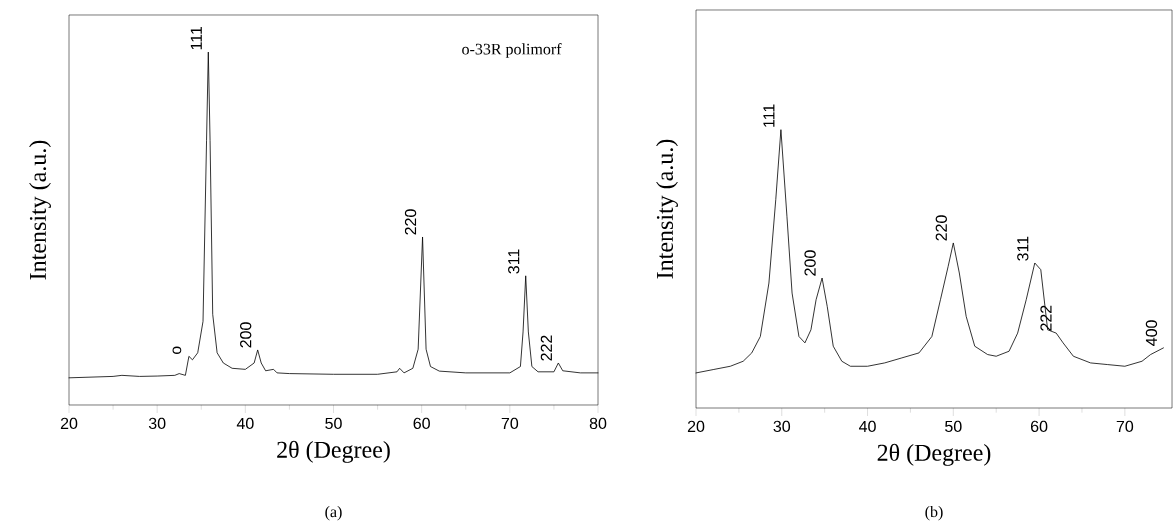  I want to click on text: (a), so click(333, 513).